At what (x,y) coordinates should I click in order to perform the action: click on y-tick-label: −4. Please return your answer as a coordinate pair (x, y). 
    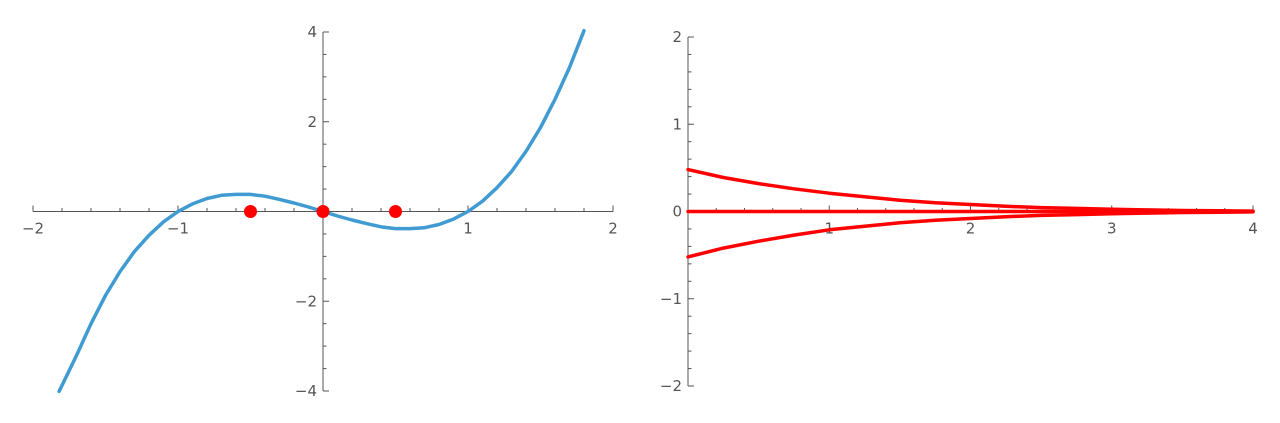
    Looking at the image, I should click on (306, 391).